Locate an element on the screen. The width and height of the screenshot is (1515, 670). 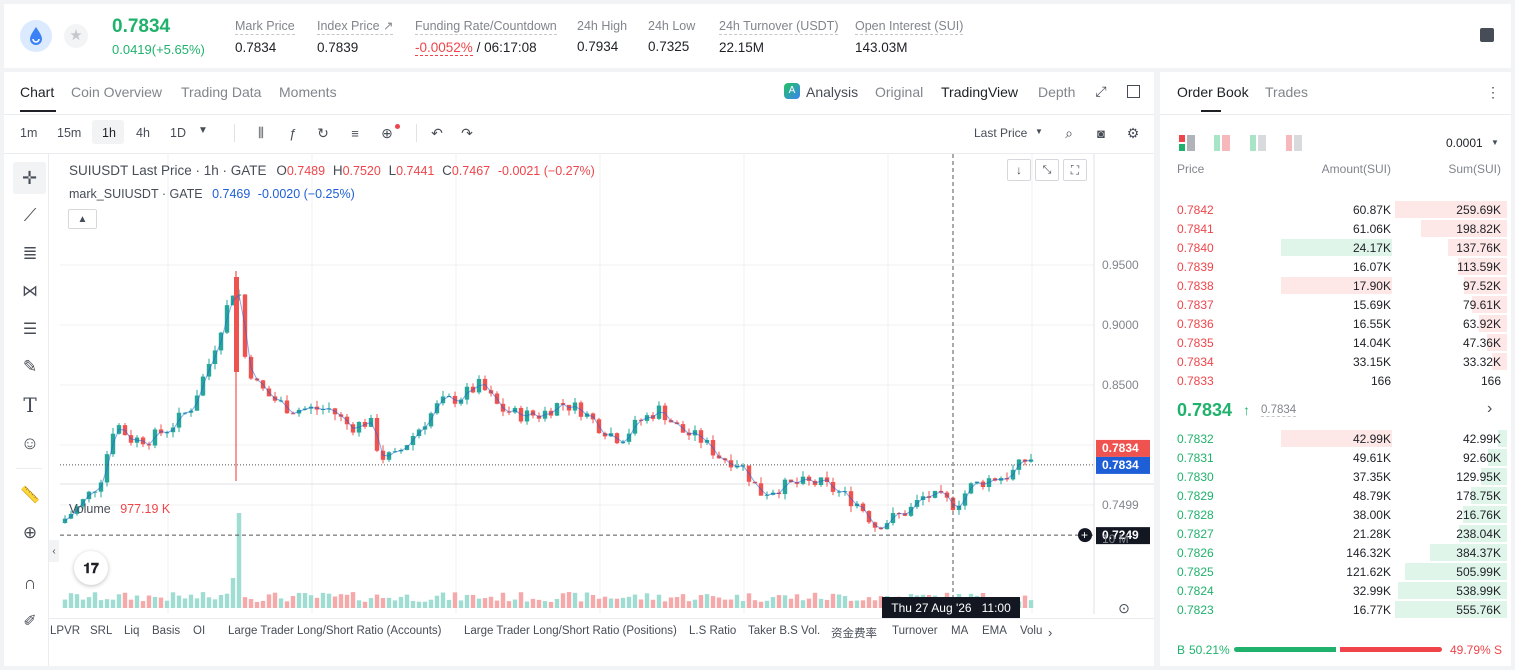
tab-coin-overview: Coin Overview is located at coordinates (117, 92).